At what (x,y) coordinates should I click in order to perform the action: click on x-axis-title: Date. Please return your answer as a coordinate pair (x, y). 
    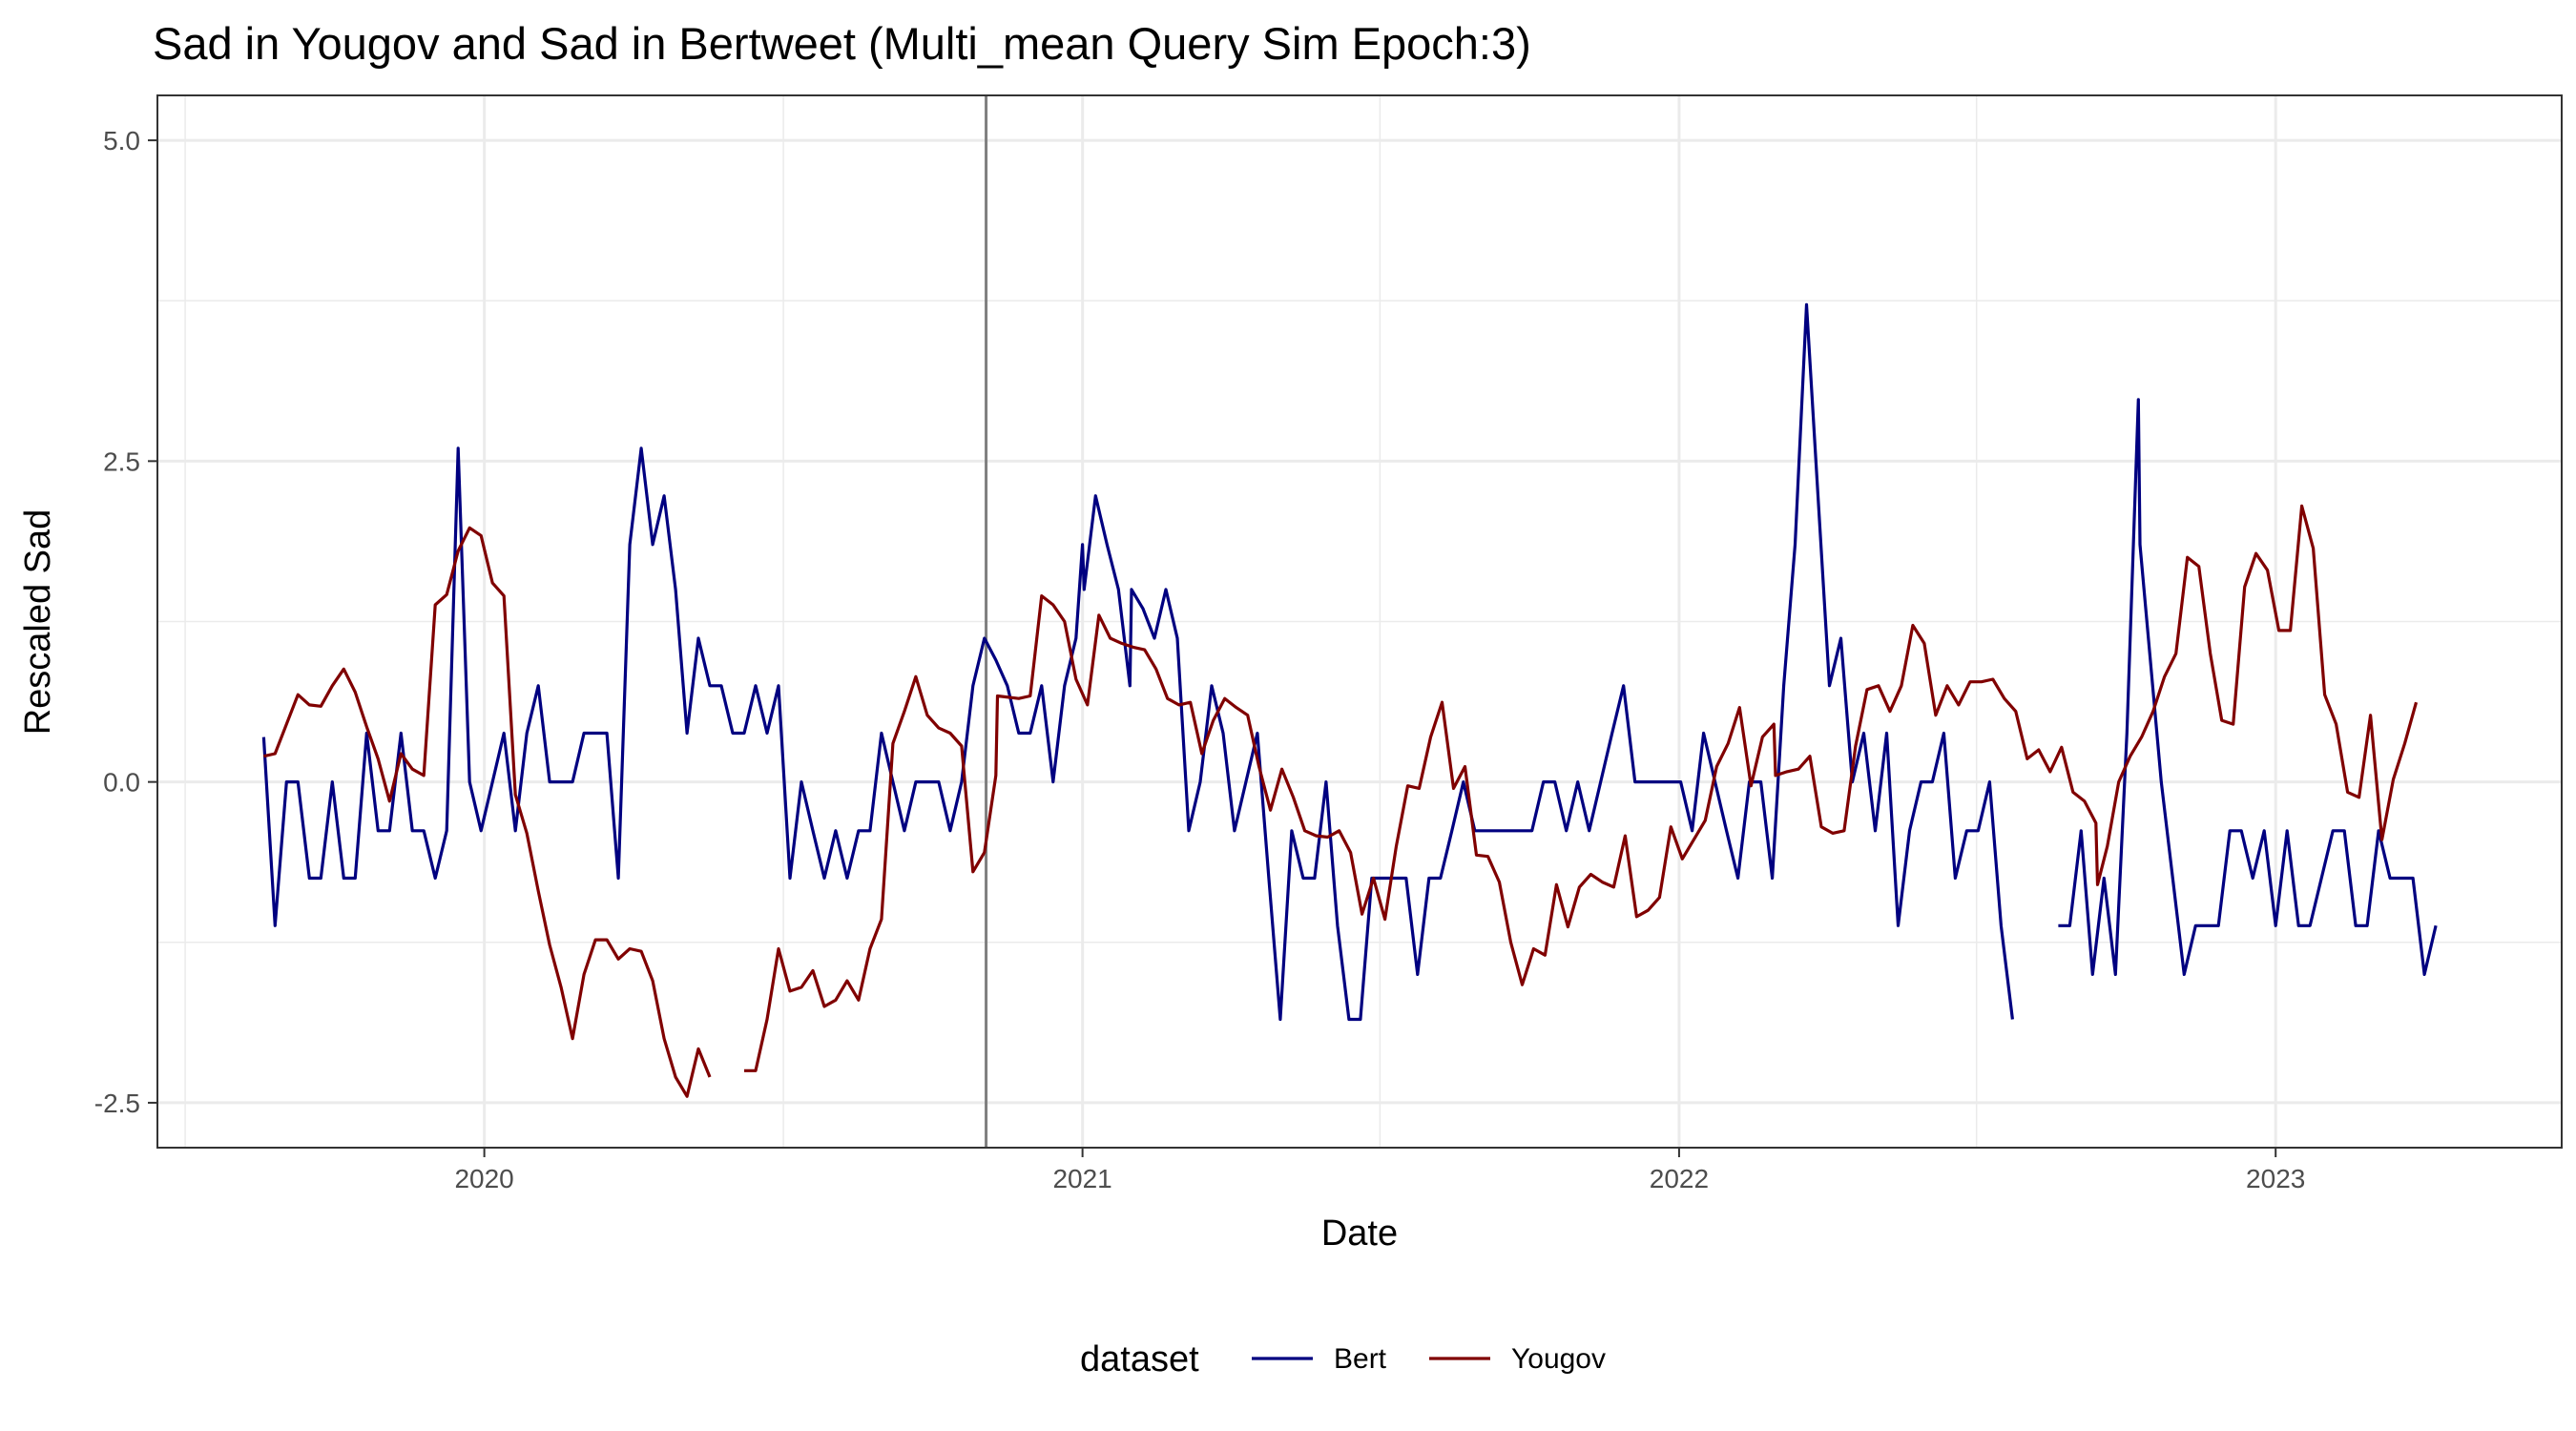
    Looking at the image, I should click on (1359, 1233).